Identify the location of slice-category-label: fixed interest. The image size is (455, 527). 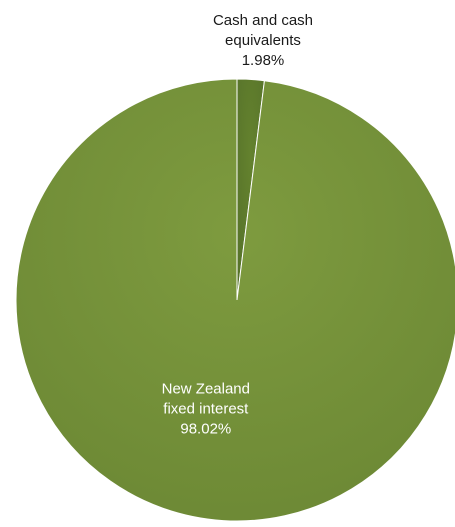
(206, 408).